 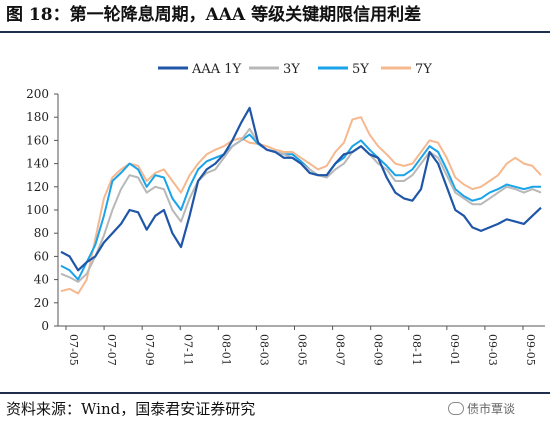 I want to click on y-tick-label: 180, so click(x=37, y=117).